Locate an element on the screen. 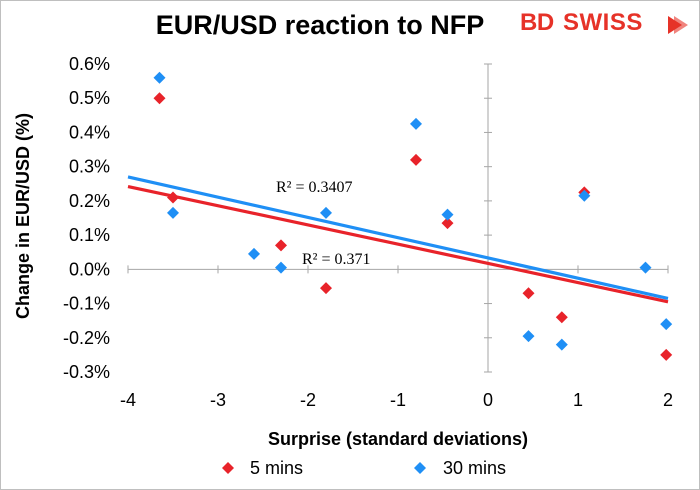  x-tick-label: 0 is located at coordinates (488, 400).